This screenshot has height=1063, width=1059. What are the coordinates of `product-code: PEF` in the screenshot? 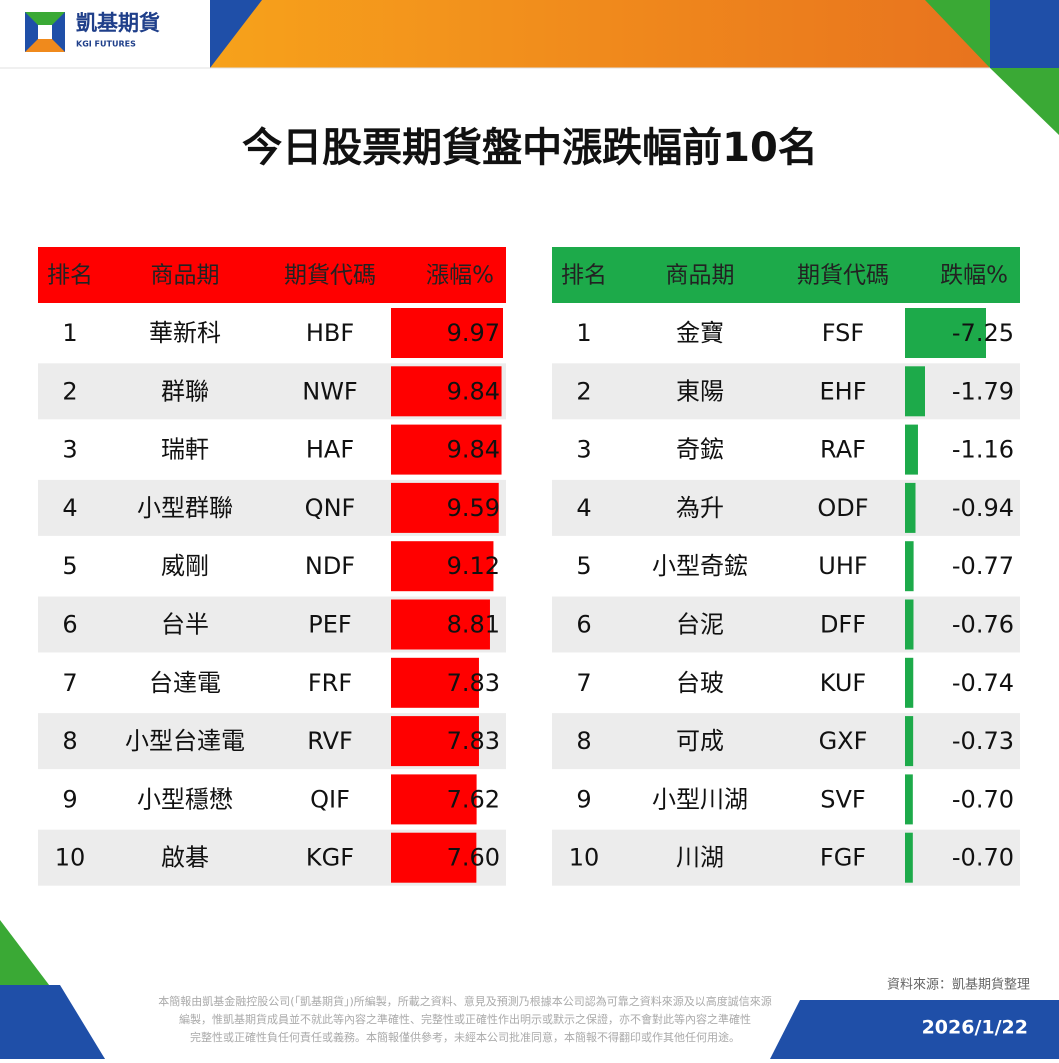 It's located at (329, 625).